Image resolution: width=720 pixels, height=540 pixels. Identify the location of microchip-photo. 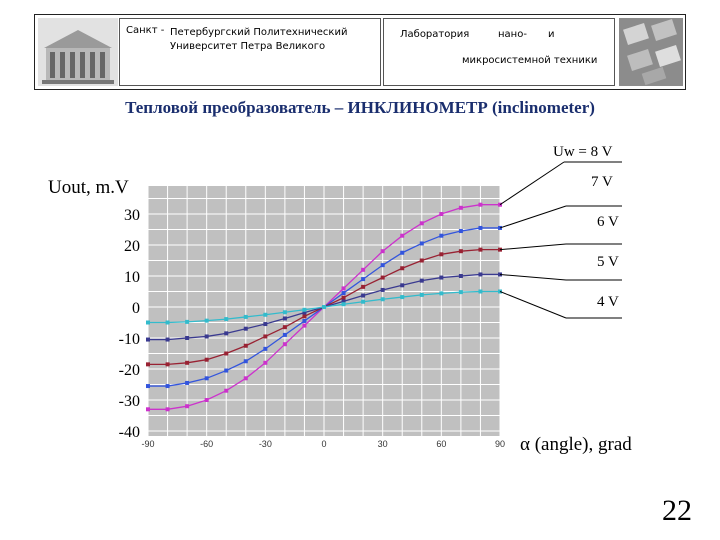
(651, 52).